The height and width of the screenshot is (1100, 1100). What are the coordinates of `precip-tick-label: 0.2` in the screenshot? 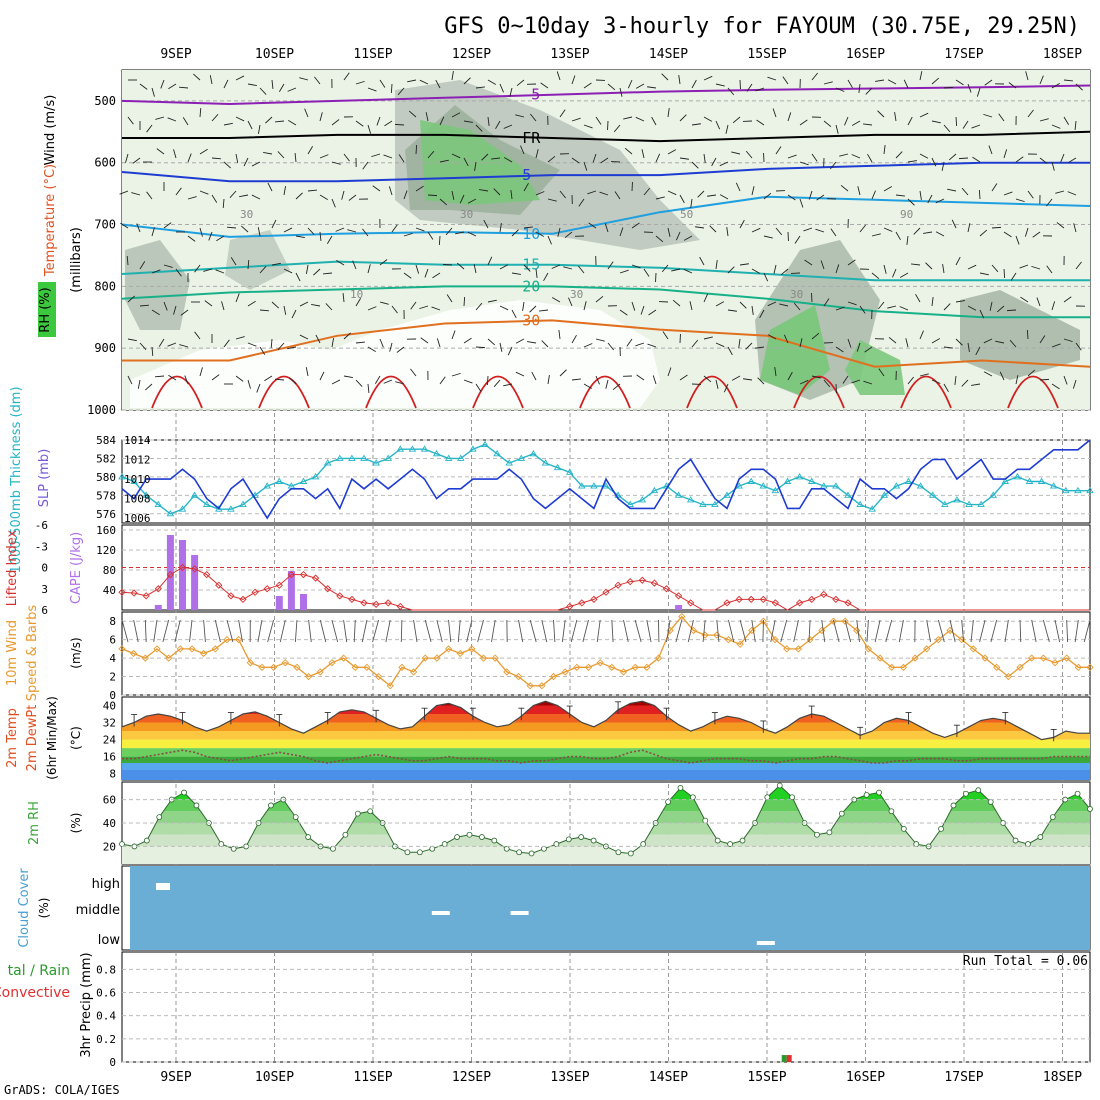 It's located at (106, 1039).